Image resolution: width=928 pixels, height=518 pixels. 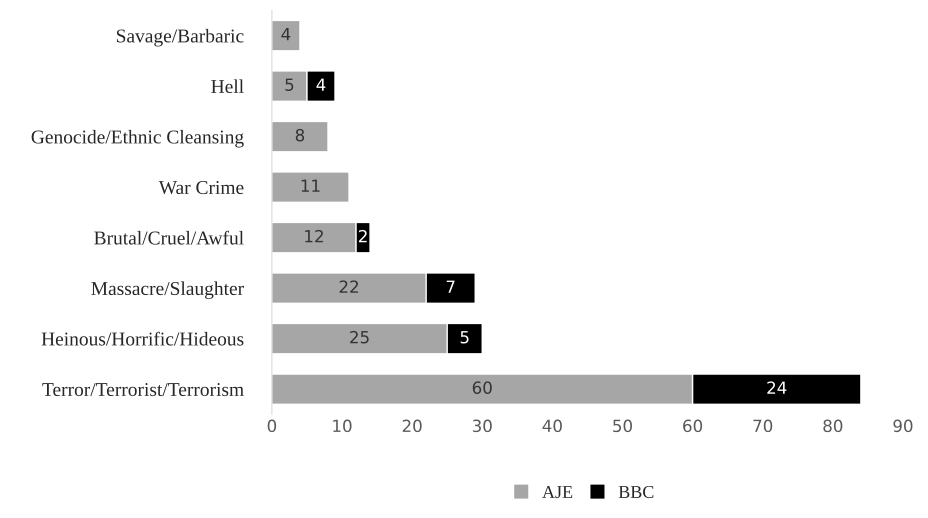 What do you see at coordinates (482, 387) in the screenshot?
I see `data-label: 60` at bounding box center [482, 387].